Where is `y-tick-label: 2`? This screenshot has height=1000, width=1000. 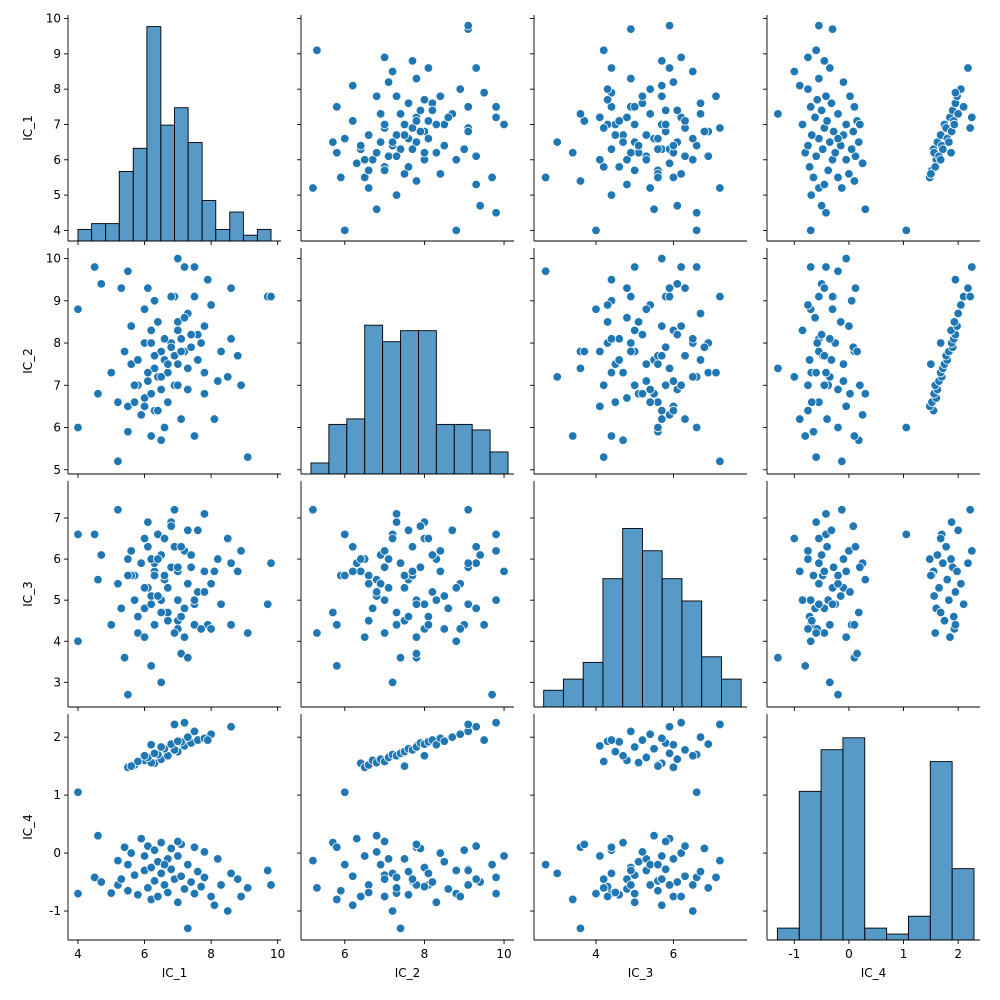 y-tick-label: 2 is located at coordinates (57, 737).